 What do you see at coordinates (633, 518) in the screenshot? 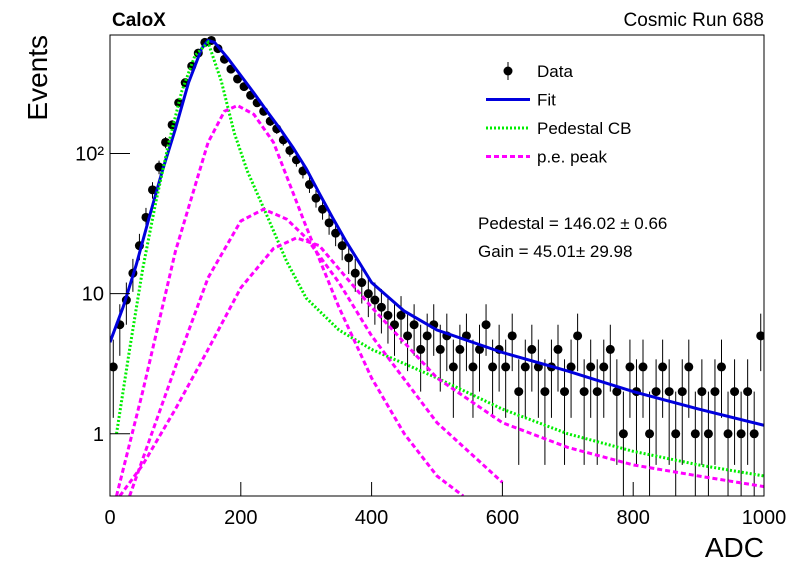
I see `x-tick-label: 800` at bounding box center [633, 518].